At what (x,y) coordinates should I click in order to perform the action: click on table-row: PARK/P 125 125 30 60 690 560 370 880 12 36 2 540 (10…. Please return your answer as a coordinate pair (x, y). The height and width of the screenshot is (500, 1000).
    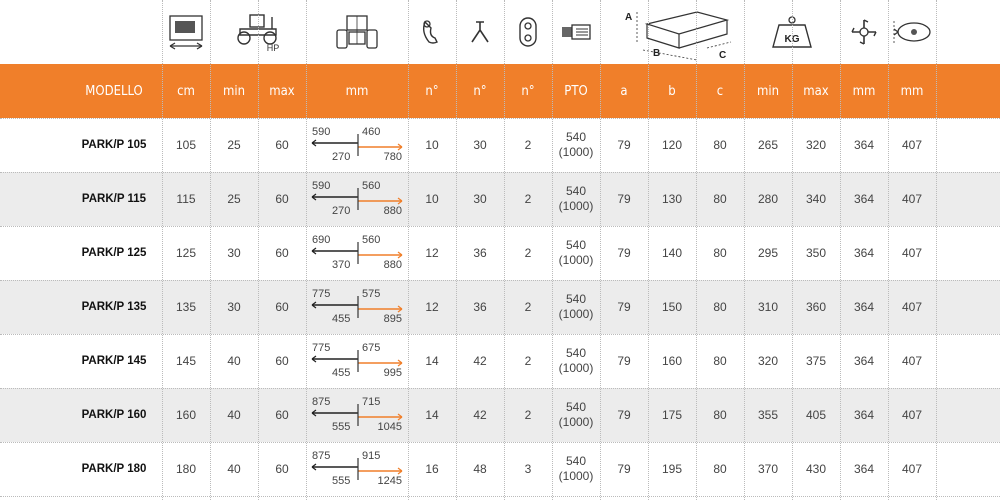
    Looking at the image, I should click on (500, 253).